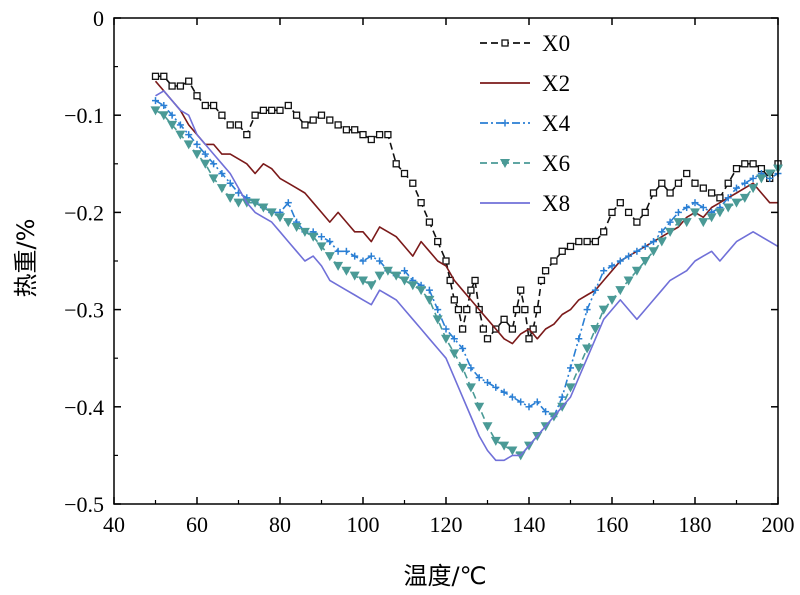 This screenshot has width=800, height=595. Describe the element at coordinates (84, 115) in the screenshot. I see `y-tick-label: −0.1` at that location.